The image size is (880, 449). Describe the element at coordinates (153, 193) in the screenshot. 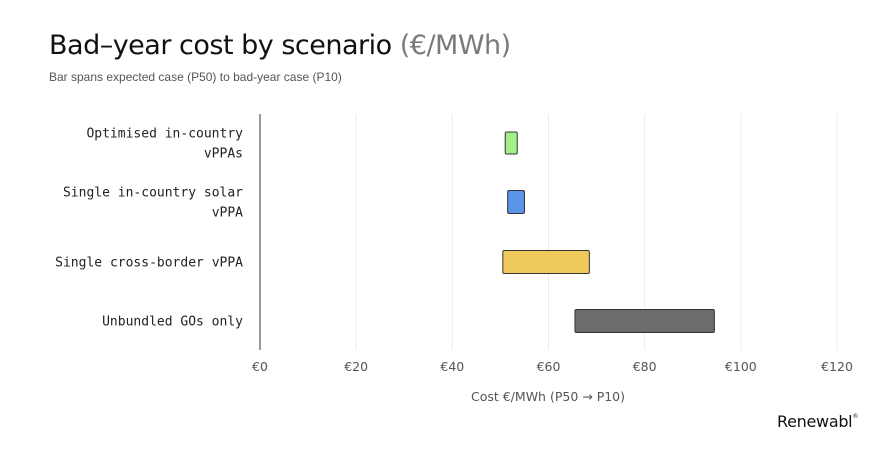

I see `category-label-line: Single in-country solar` at that location.